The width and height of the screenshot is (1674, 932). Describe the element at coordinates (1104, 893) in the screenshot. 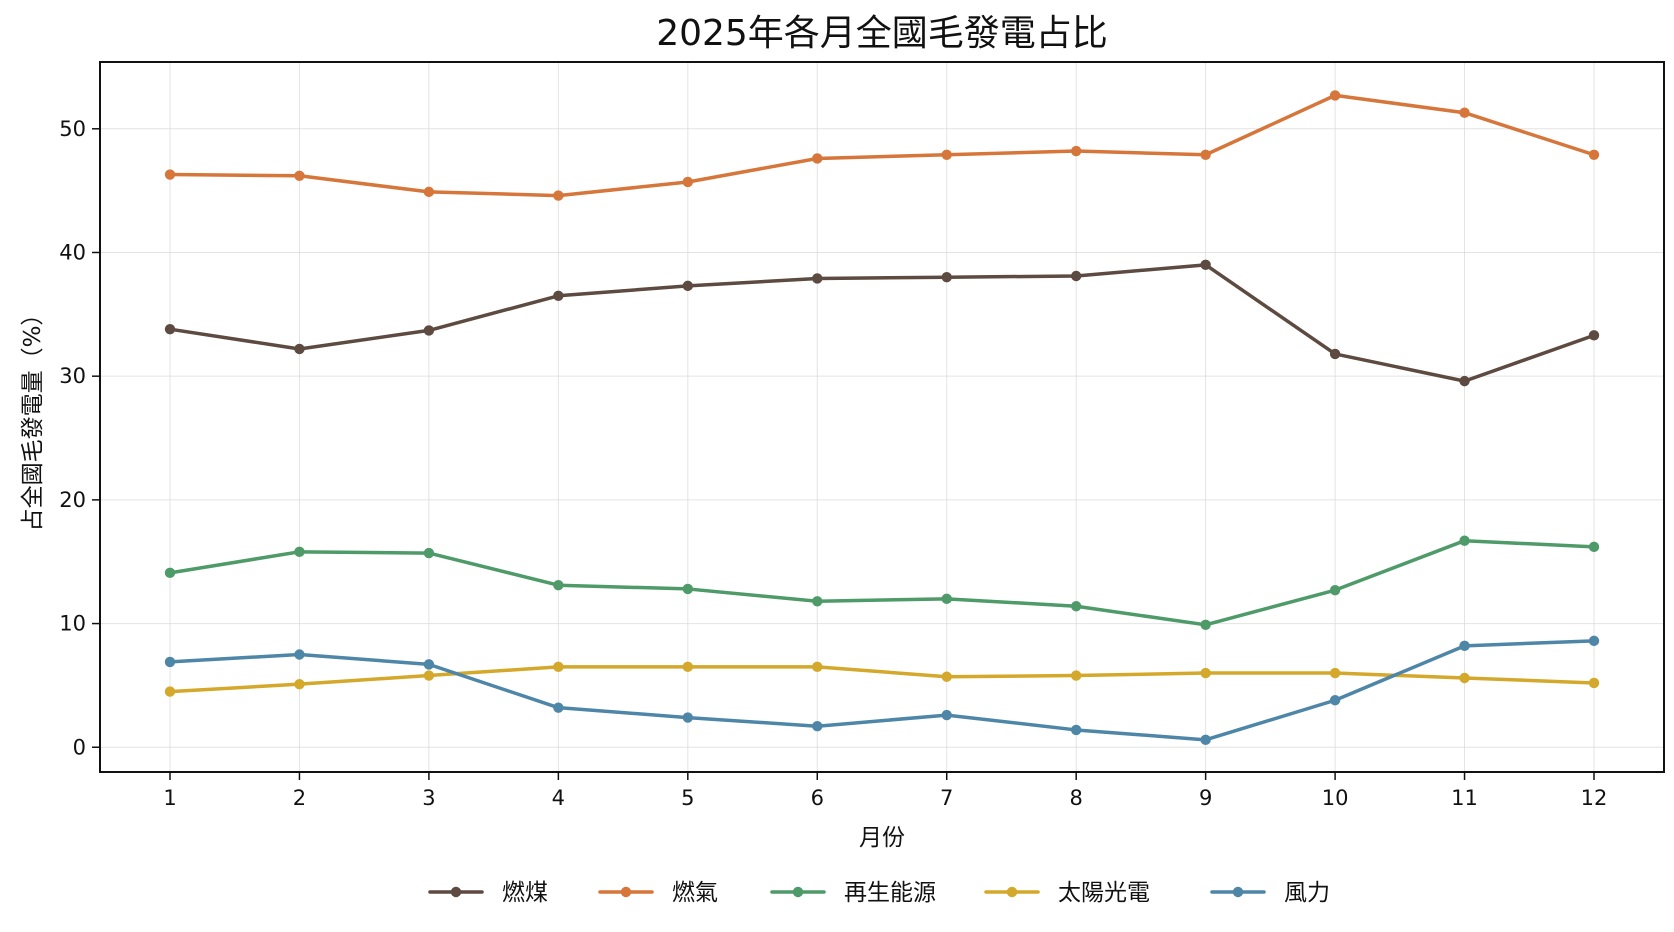

I see `legend-label: 太陽光電` at that location.